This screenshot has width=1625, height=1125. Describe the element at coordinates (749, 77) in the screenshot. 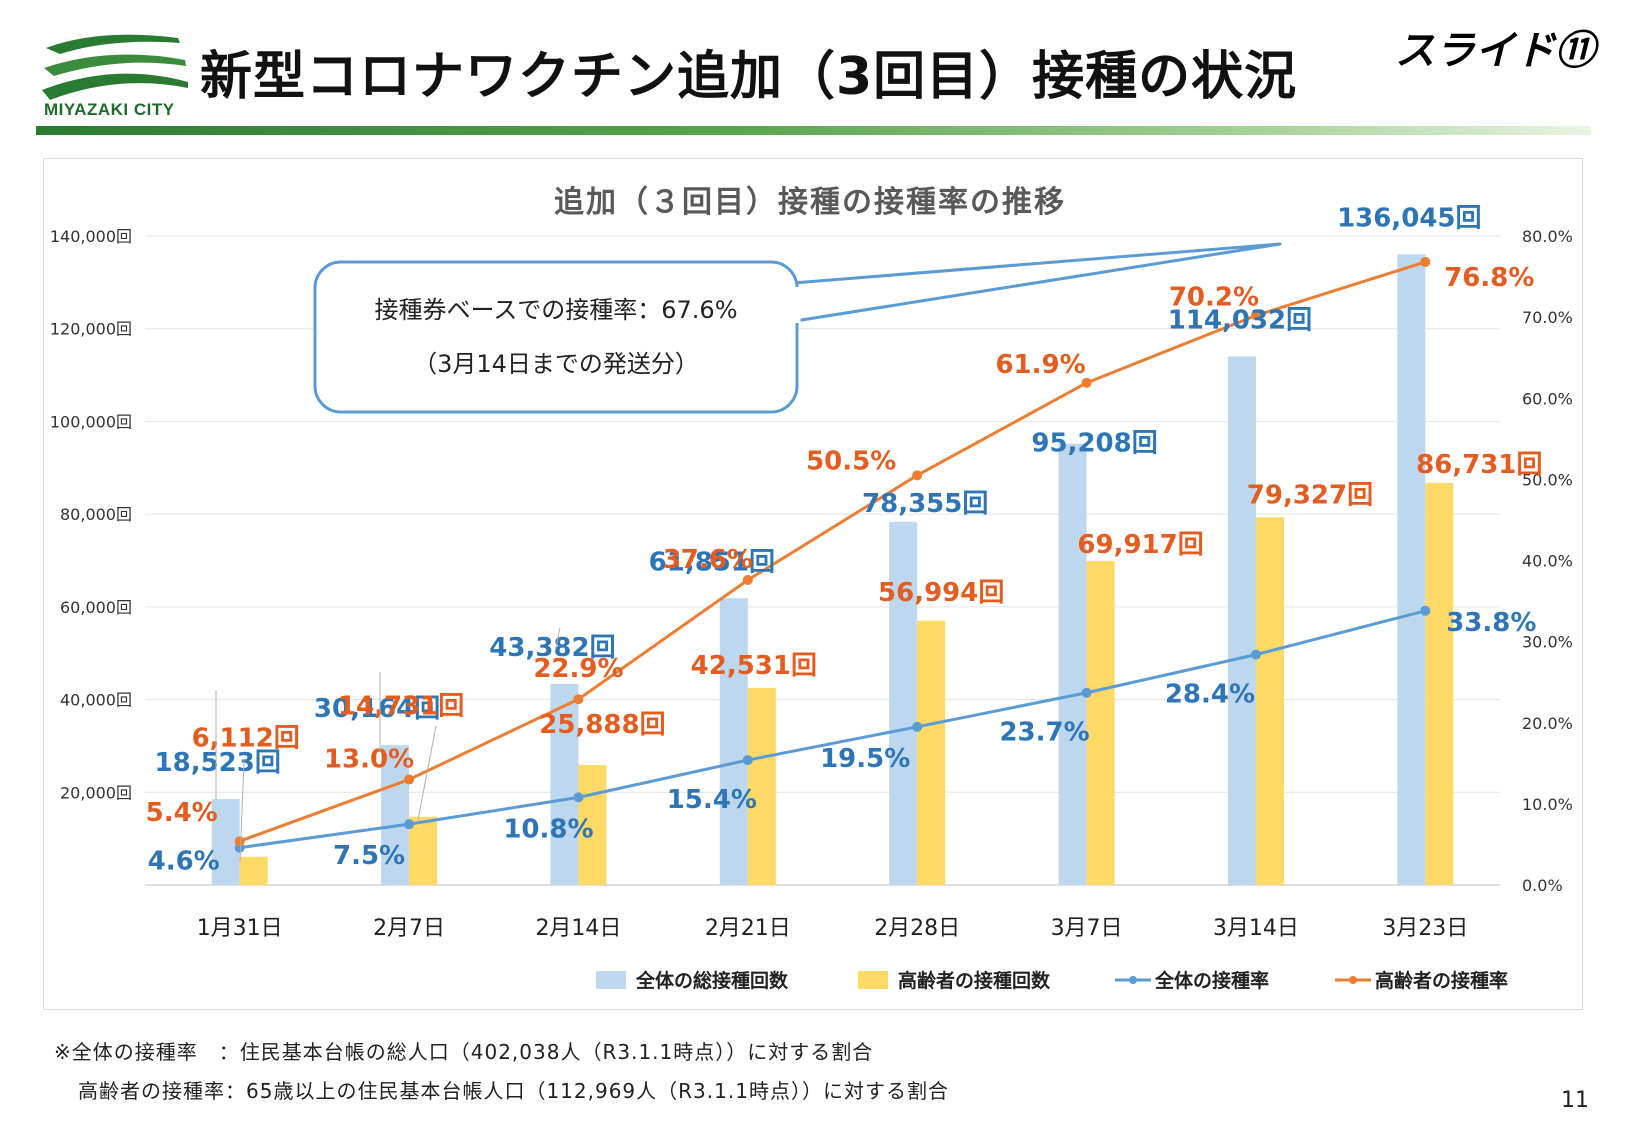

I see `page-title: 新型コロナワクチン追加（3回目）接種の状況` at that location.